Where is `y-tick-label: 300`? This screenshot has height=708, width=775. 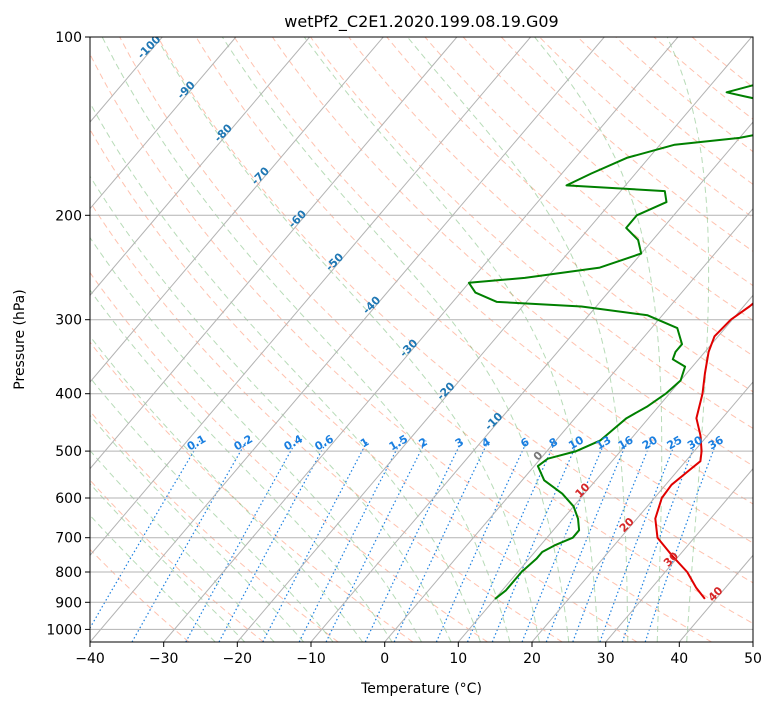 y-tick-label: 300 is located at coordinates (68, 321).